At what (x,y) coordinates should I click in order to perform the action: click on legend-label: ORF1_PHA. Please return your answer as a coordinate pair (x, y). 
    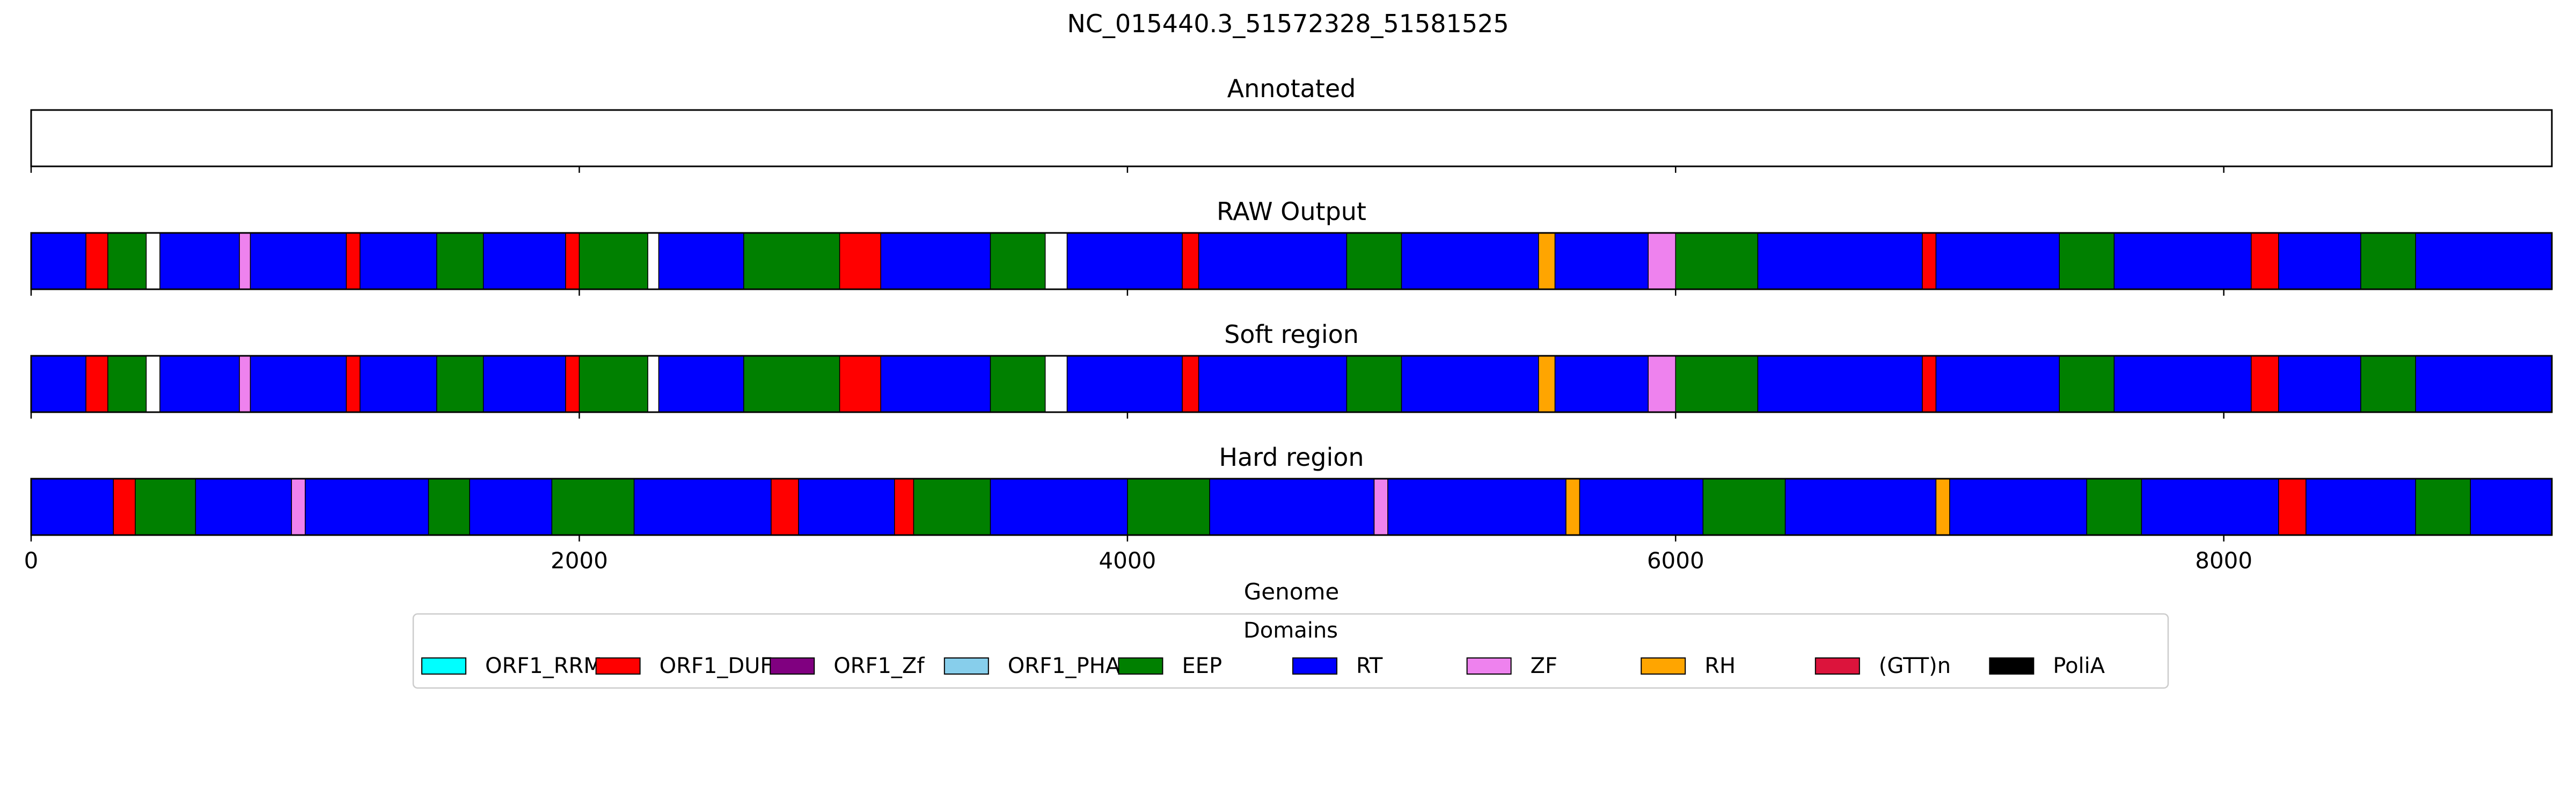
    Looking at the image, I should click on (1064, 666).